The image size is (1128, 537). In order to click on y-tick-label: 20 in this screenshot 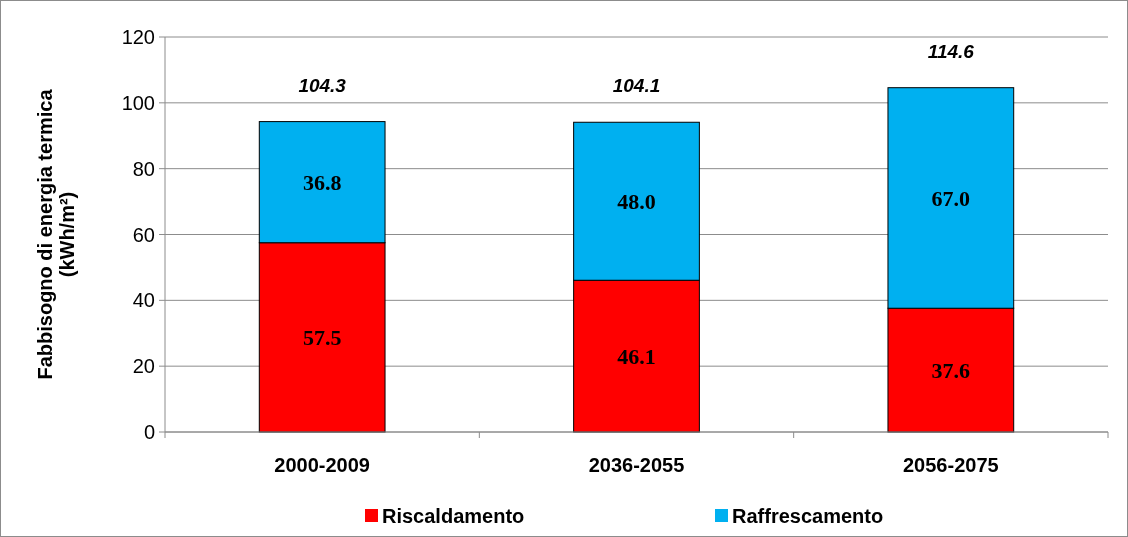, I will do `click(143, 366)`.